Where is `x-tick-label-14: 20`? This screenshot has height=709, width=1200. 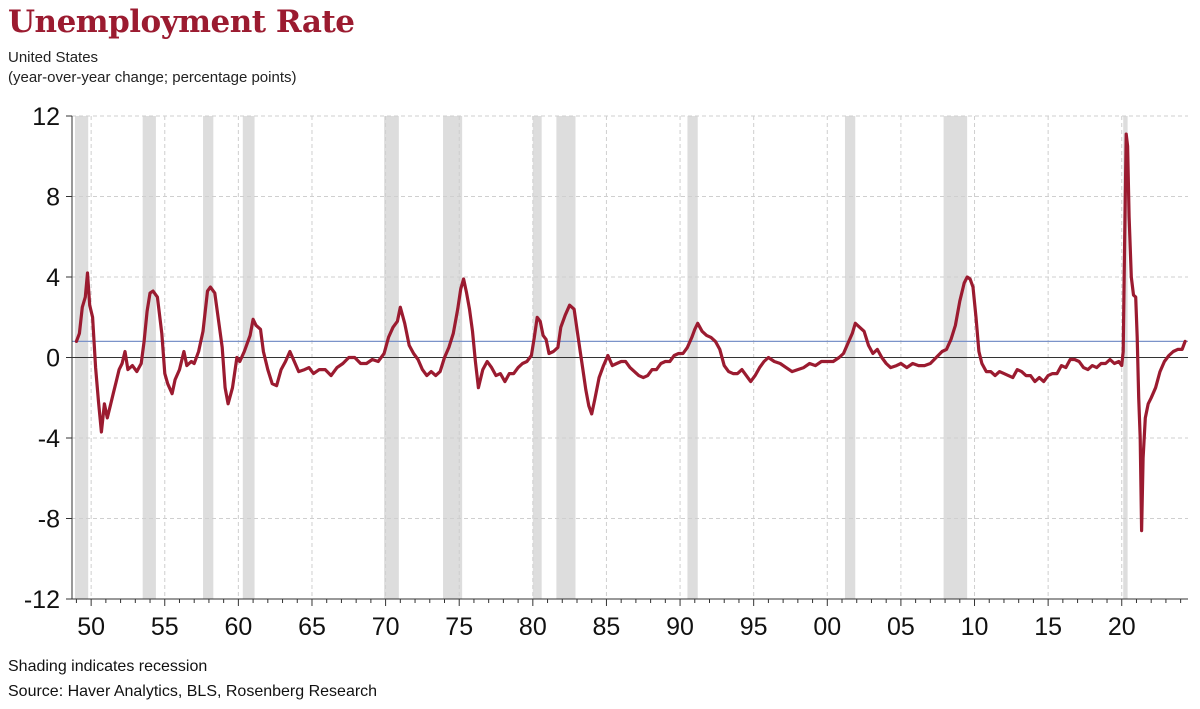 x-tick-label-14: 20 is located at coordinates (1122, 627).